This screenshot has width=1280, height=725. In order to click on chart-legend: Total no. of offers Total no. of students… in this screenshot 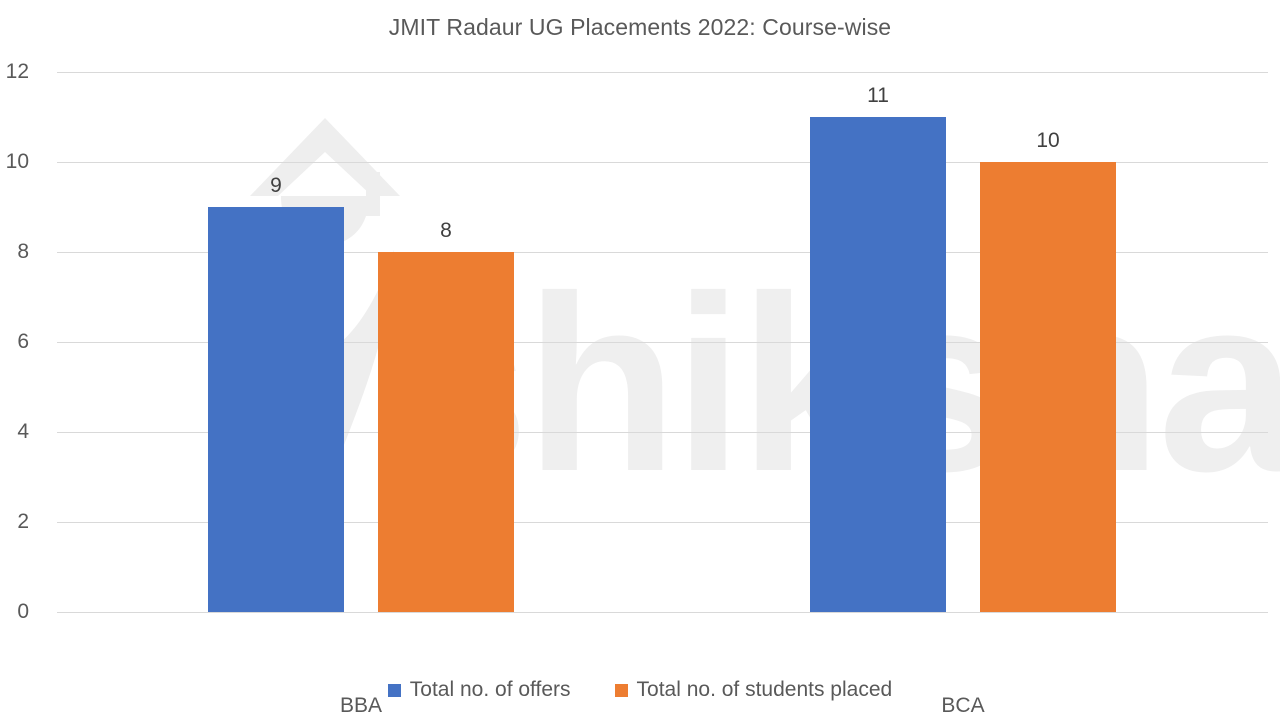, I will do `click(640, 690)`.